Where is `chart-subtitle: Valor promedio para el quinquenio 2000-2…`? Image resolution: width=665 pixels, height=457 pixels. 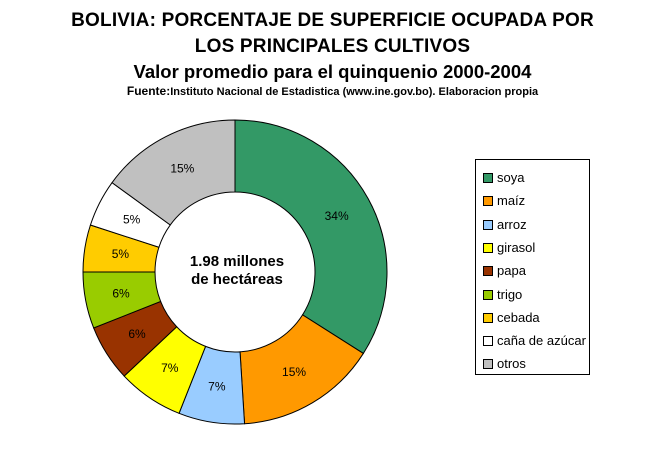 chart-subtitle: Valor promedio para el quinquenio 2000-2… is located at coordinates (332, 71).